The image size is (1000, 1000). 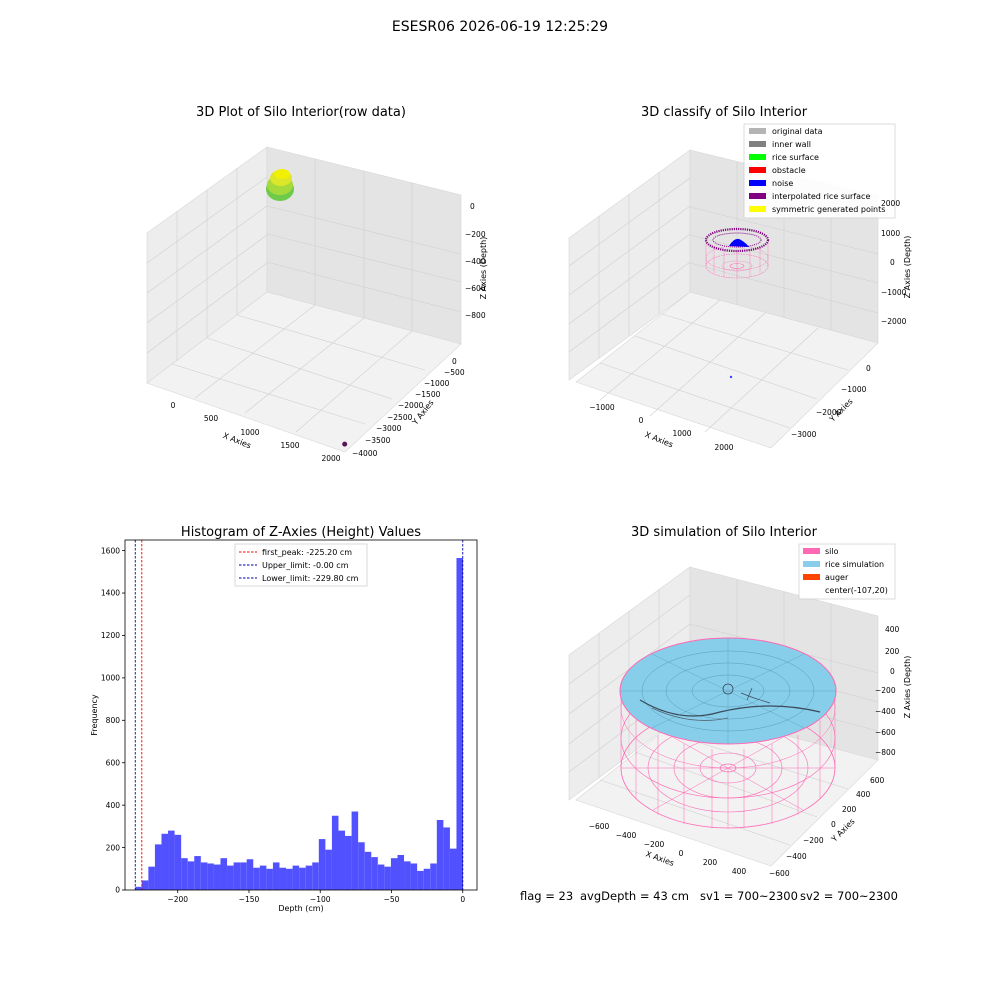 What do you see at coordinates (804, 434) in the screenshot?
I see `classify-ytick: −3000` at bounding box center [804, 434].